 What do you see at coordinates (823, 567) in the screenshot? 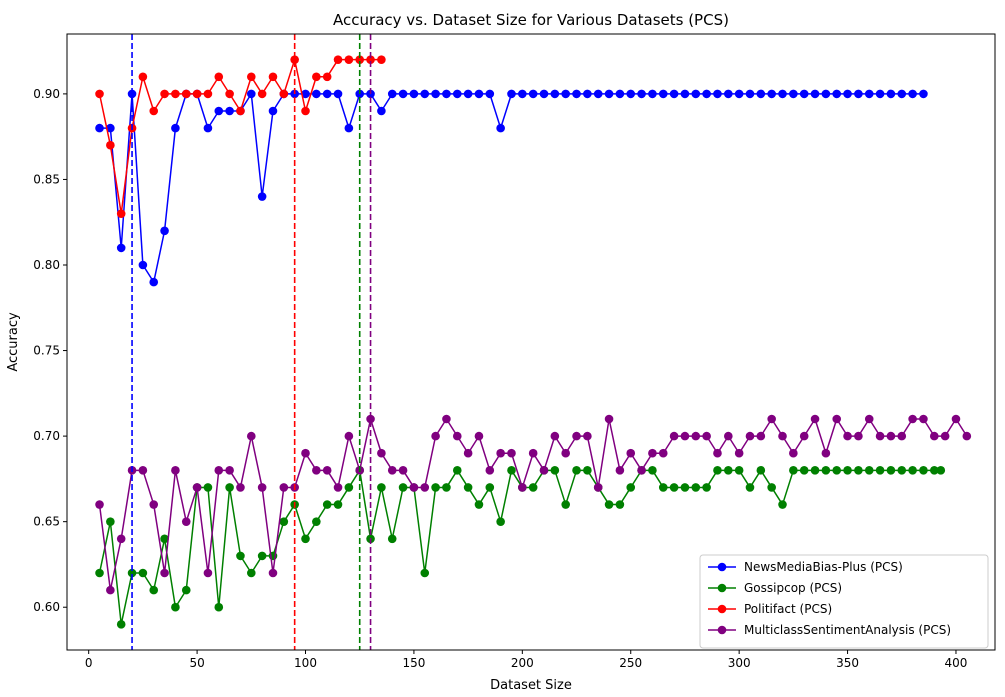
I see `legend-label: NewsMediaBias-Plus (PCS)` at bounding box center [823, 567].